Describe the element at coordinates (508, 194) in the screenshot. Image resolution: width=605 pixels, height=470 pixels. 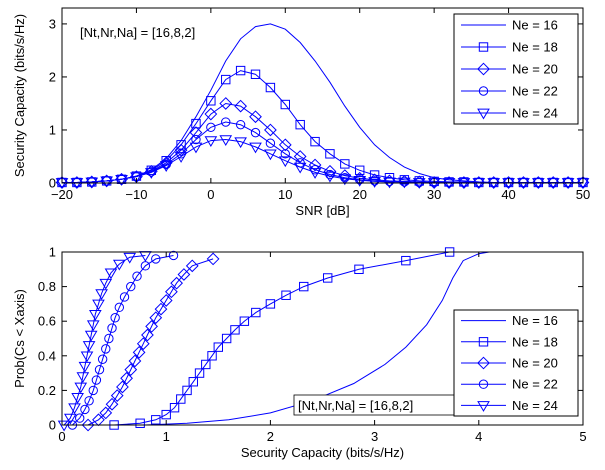
I see `x-tick-label: 40` at that location.